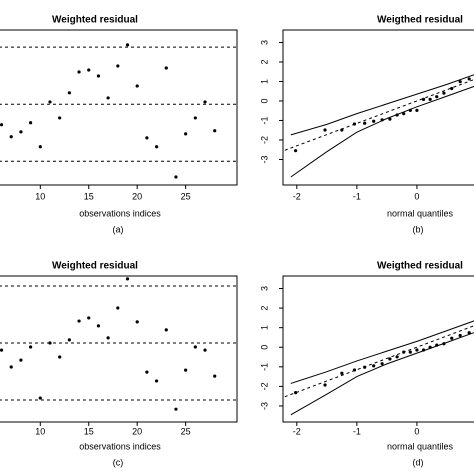 This screenshot has height=474, width=474. I want to click on x-tick-label: 15, so click(89, 196).